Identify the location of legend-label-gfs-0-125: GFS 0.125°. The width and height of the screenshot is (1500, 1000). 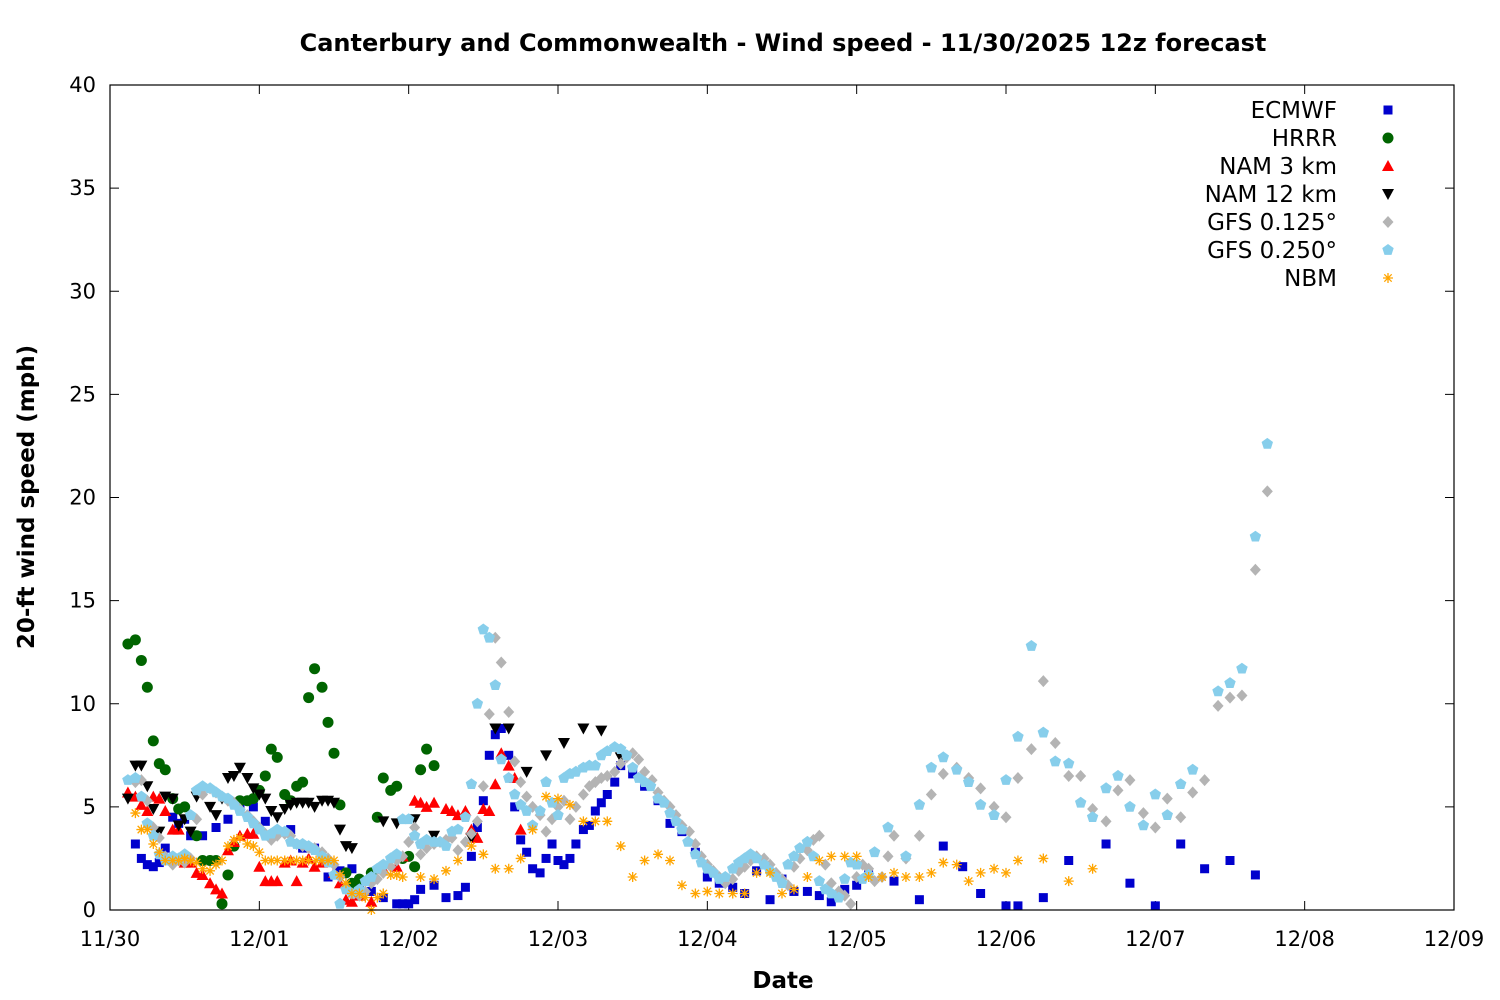
(1272, 223).